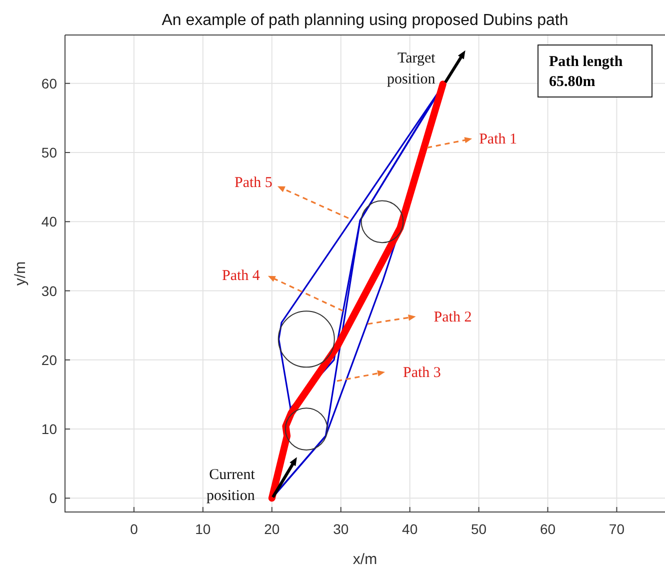  Describe the element at coordinates (422, 373) in the screenshot. I see `annotation: Path 3` at that location.